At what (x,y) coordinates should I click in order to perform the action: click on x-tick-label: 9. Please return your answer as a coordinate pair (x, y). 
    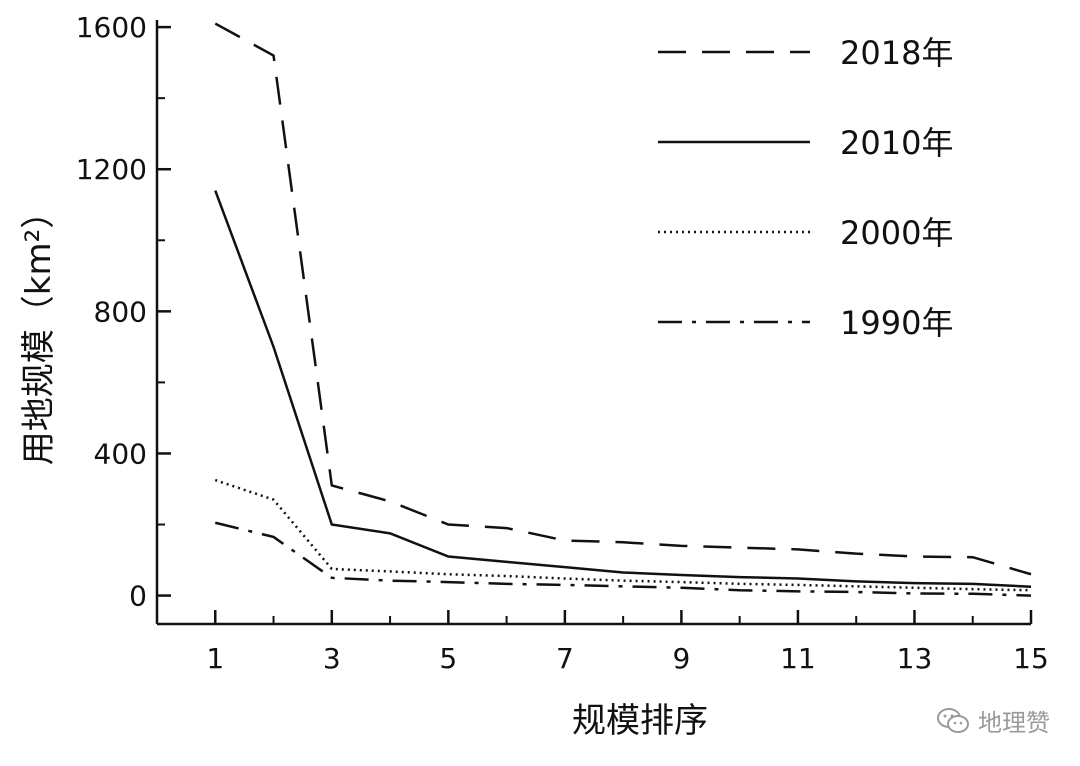
    Looking at the image, I should click on (681, 658).